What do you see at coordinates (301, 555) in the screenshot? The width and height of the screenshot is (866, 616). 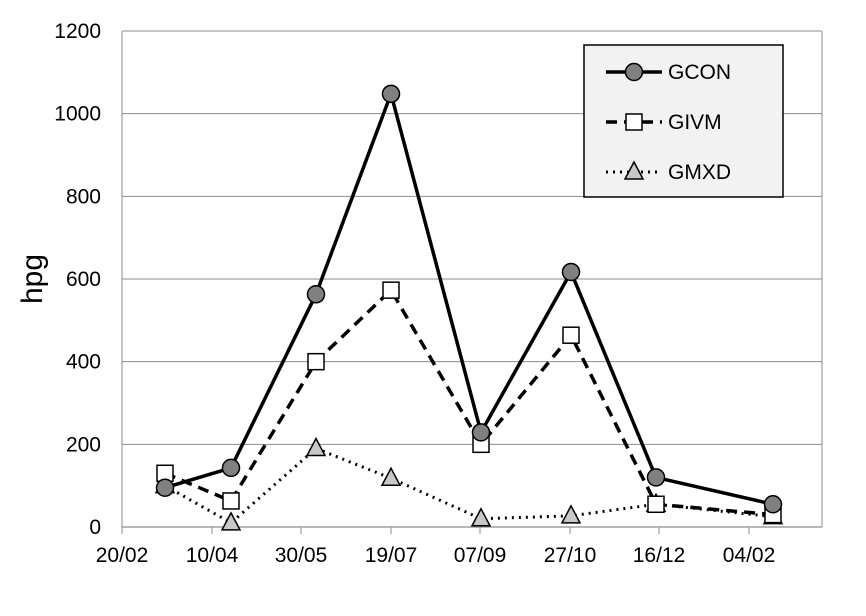 I see `x-tick-label: 30/05` at bounding box center [301, 555].